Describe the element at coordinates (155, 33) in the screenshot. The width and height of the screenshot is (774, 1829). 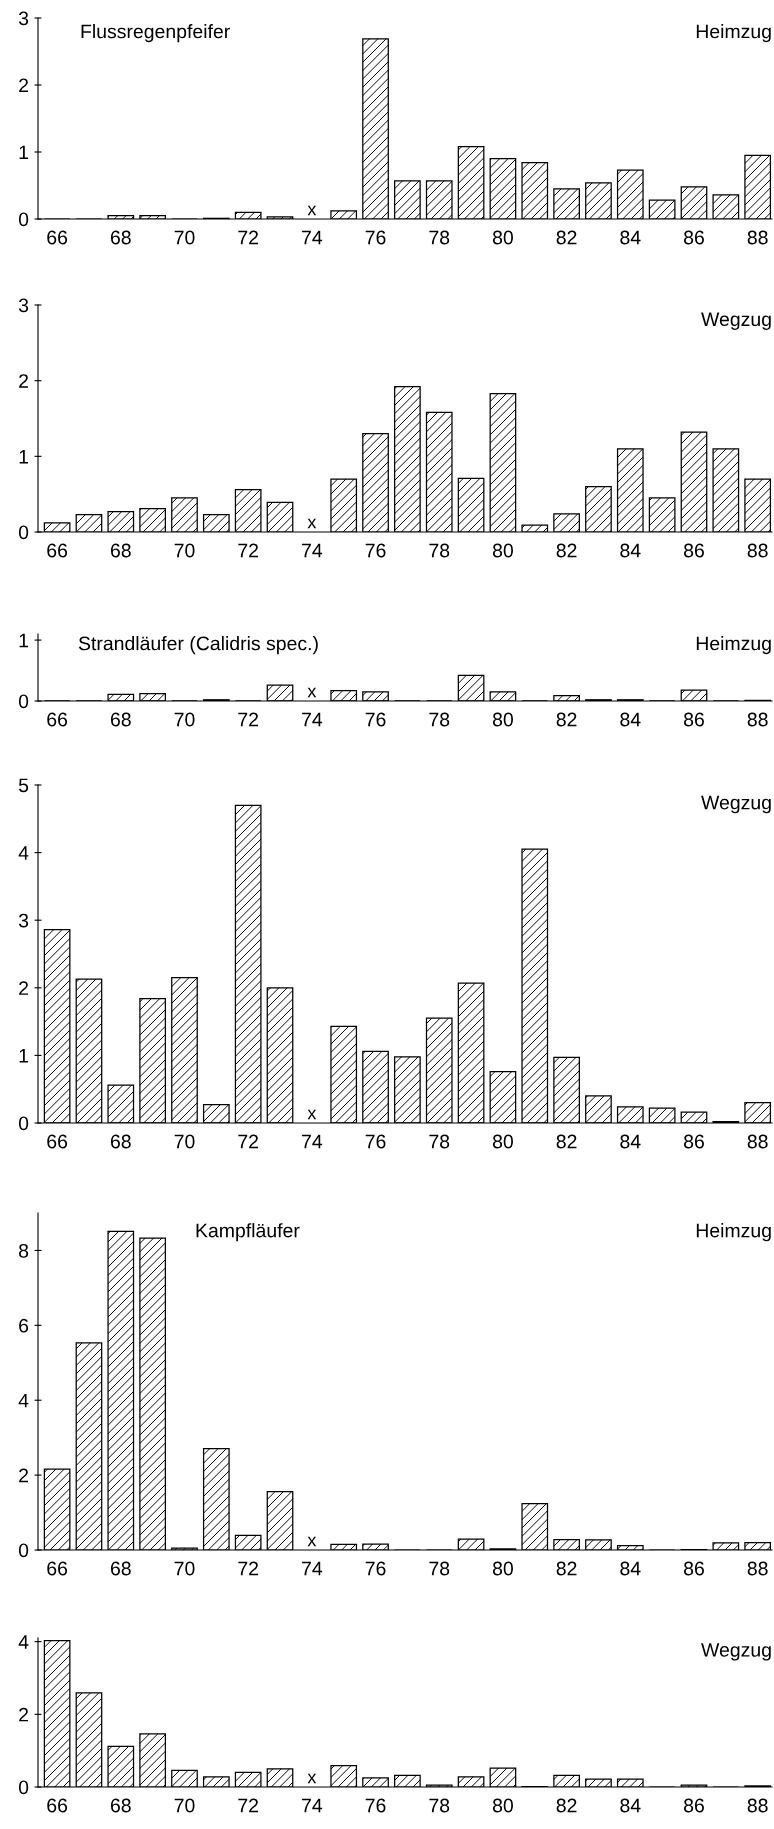
I see `chart-title: Flussregenpfeifer` at that location.